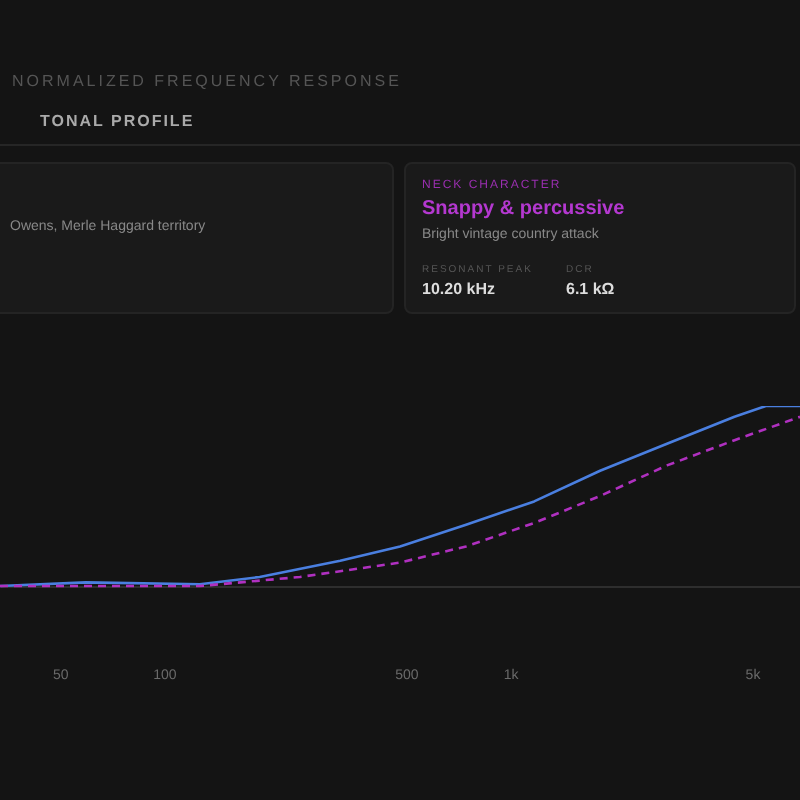 The height and width of the screenshot is (800, 800). Describe the element at coordinates (590, 289) in the screenshot. I see `text: 6.1 kΩ` at that location.